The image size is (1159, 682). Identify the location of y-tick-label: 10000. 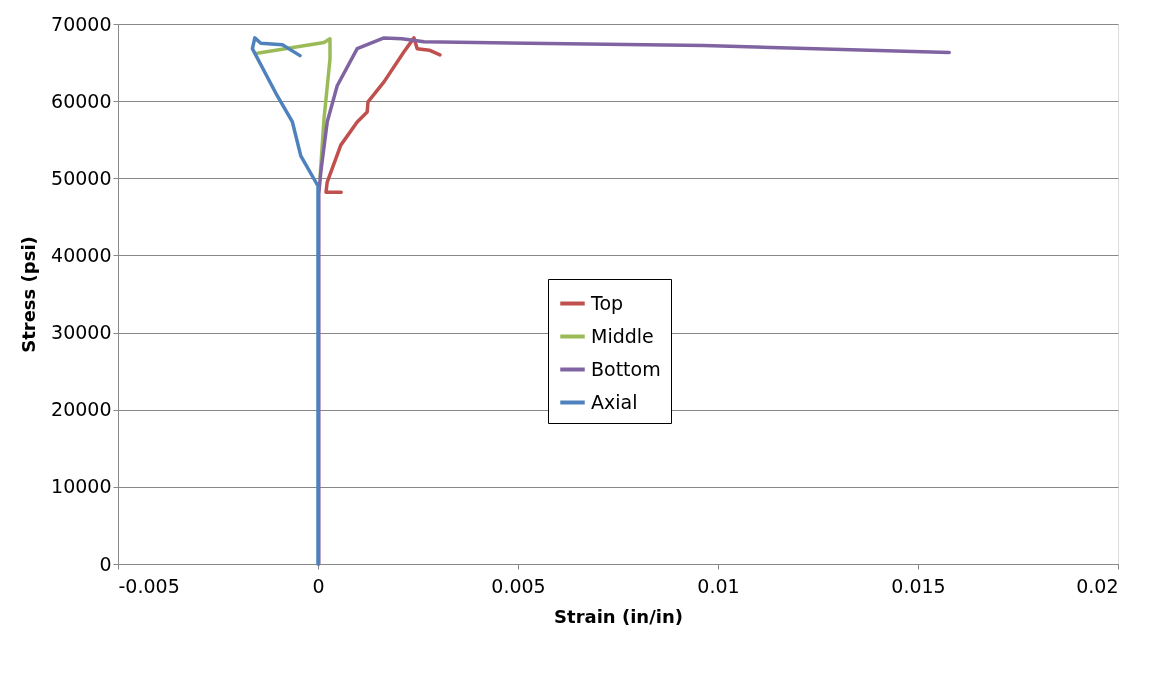
(81, 486).